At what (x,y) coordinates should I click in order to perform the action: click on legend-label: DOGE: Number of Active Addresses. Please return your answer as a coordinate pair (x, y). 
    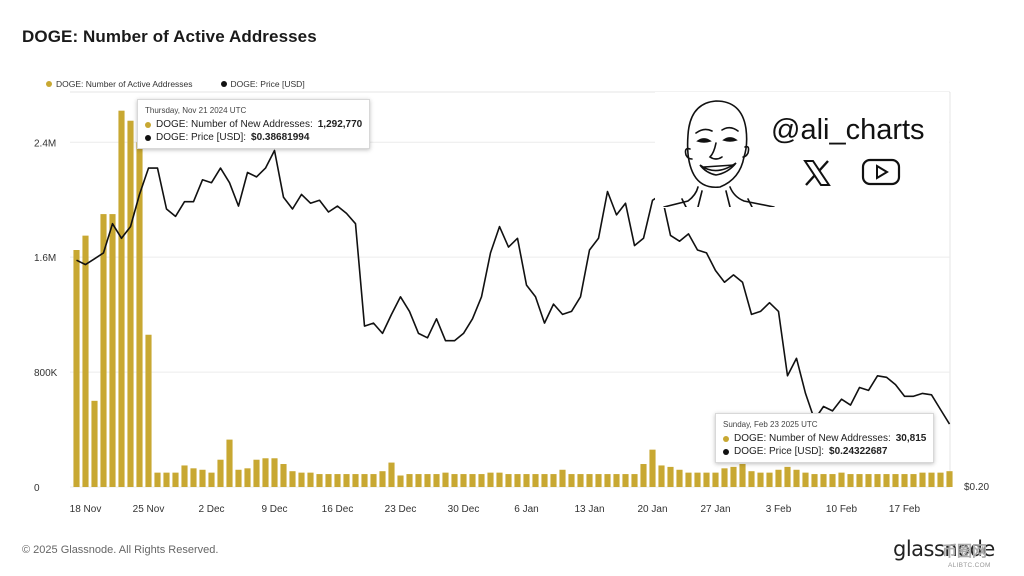
    Looking at the image, I should click on (124, 84).